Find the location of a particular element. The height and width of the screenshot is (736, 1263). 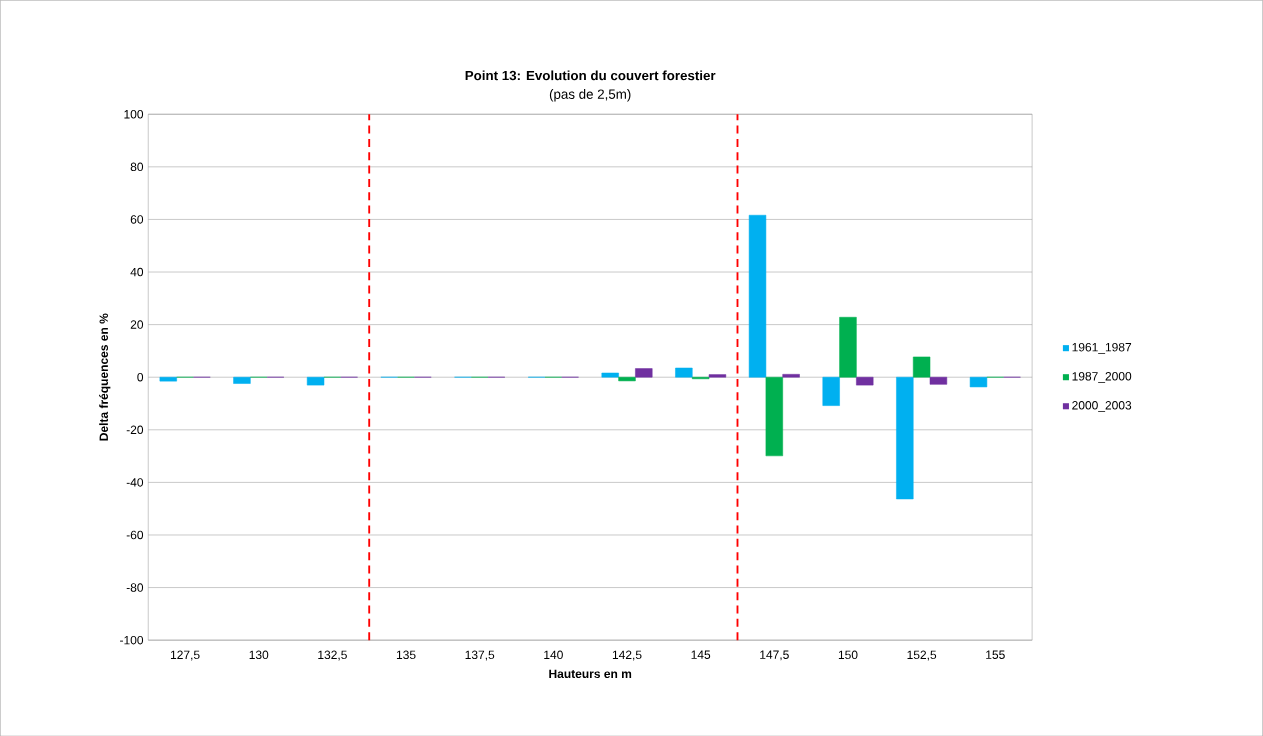

y-tick-label: 40 is located at coordinates (137, 272).